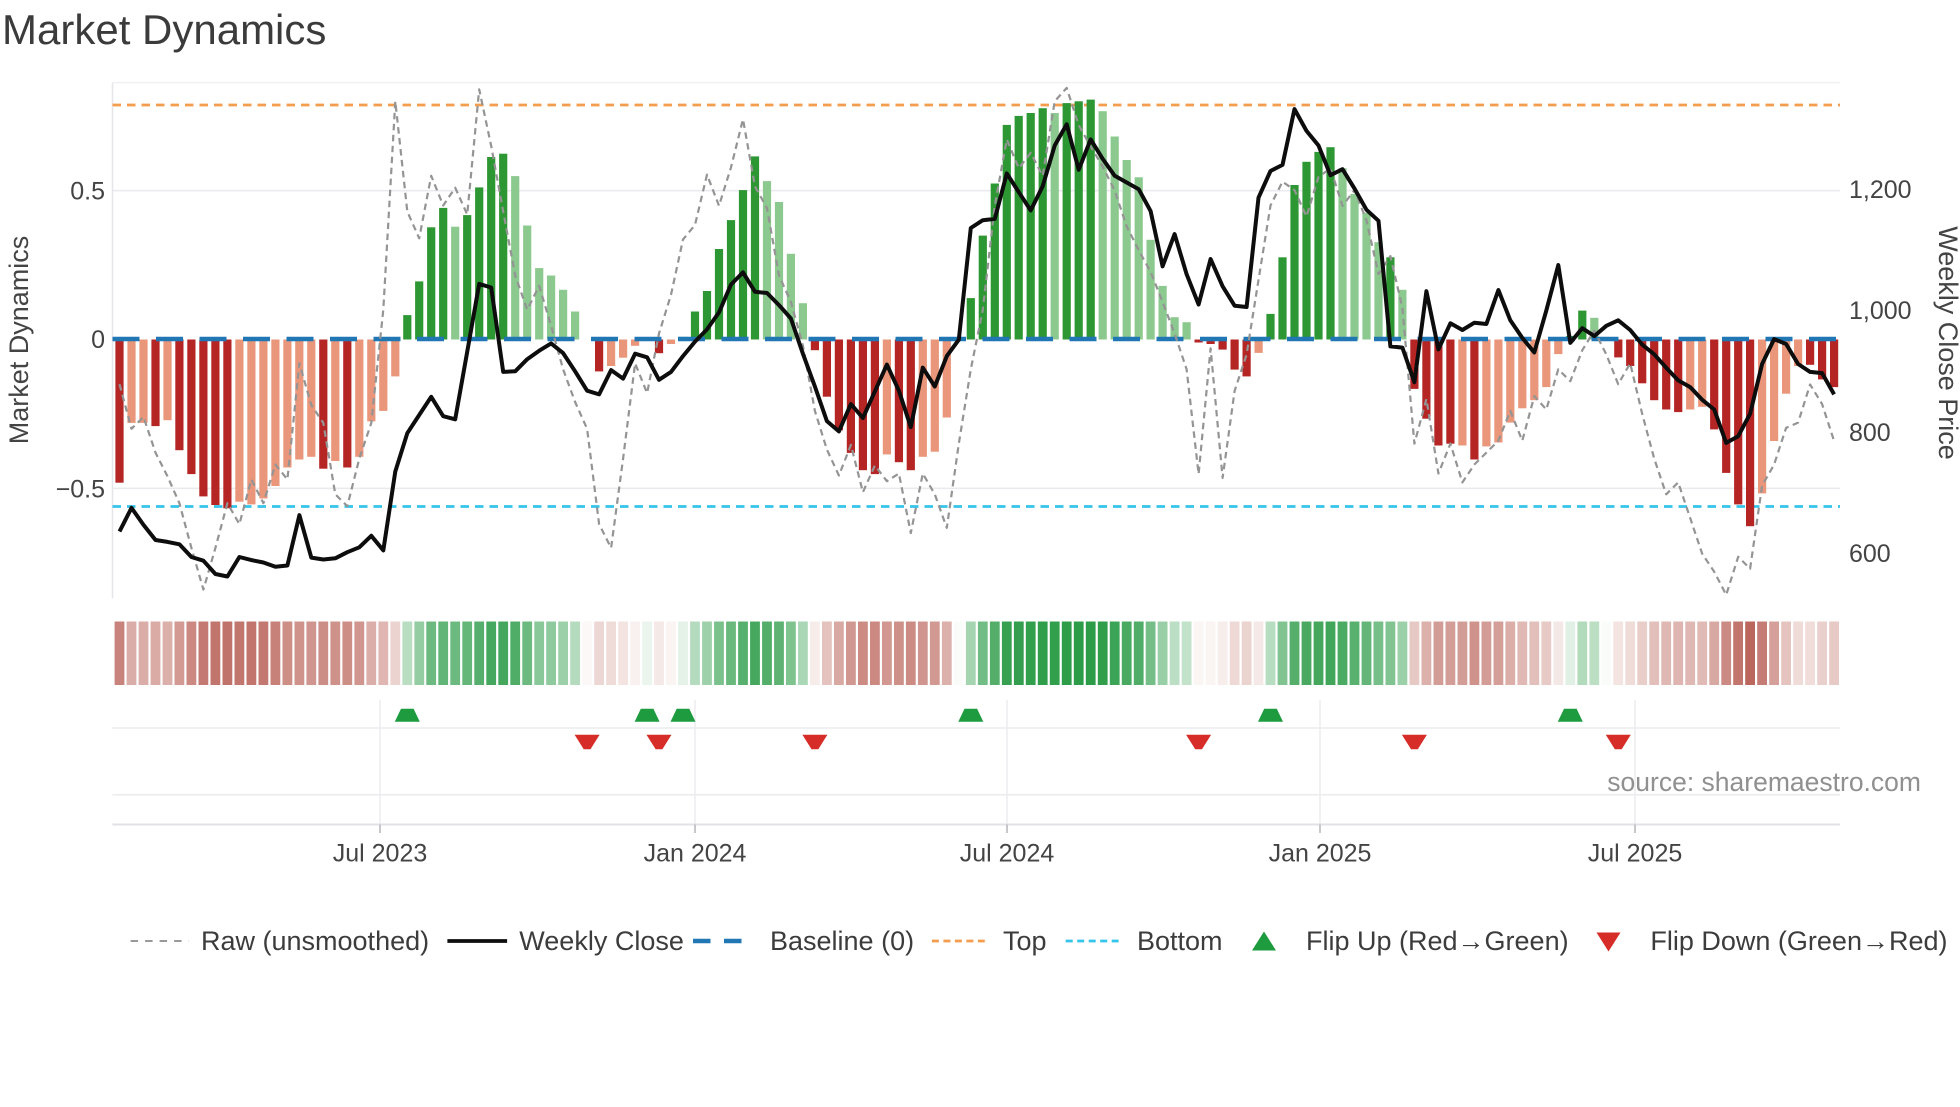 The image size is (1960, 1107). Describe the element at coordinates (695, 854) in the screenshot. I see `svg-text: Jan 2024` at that location.